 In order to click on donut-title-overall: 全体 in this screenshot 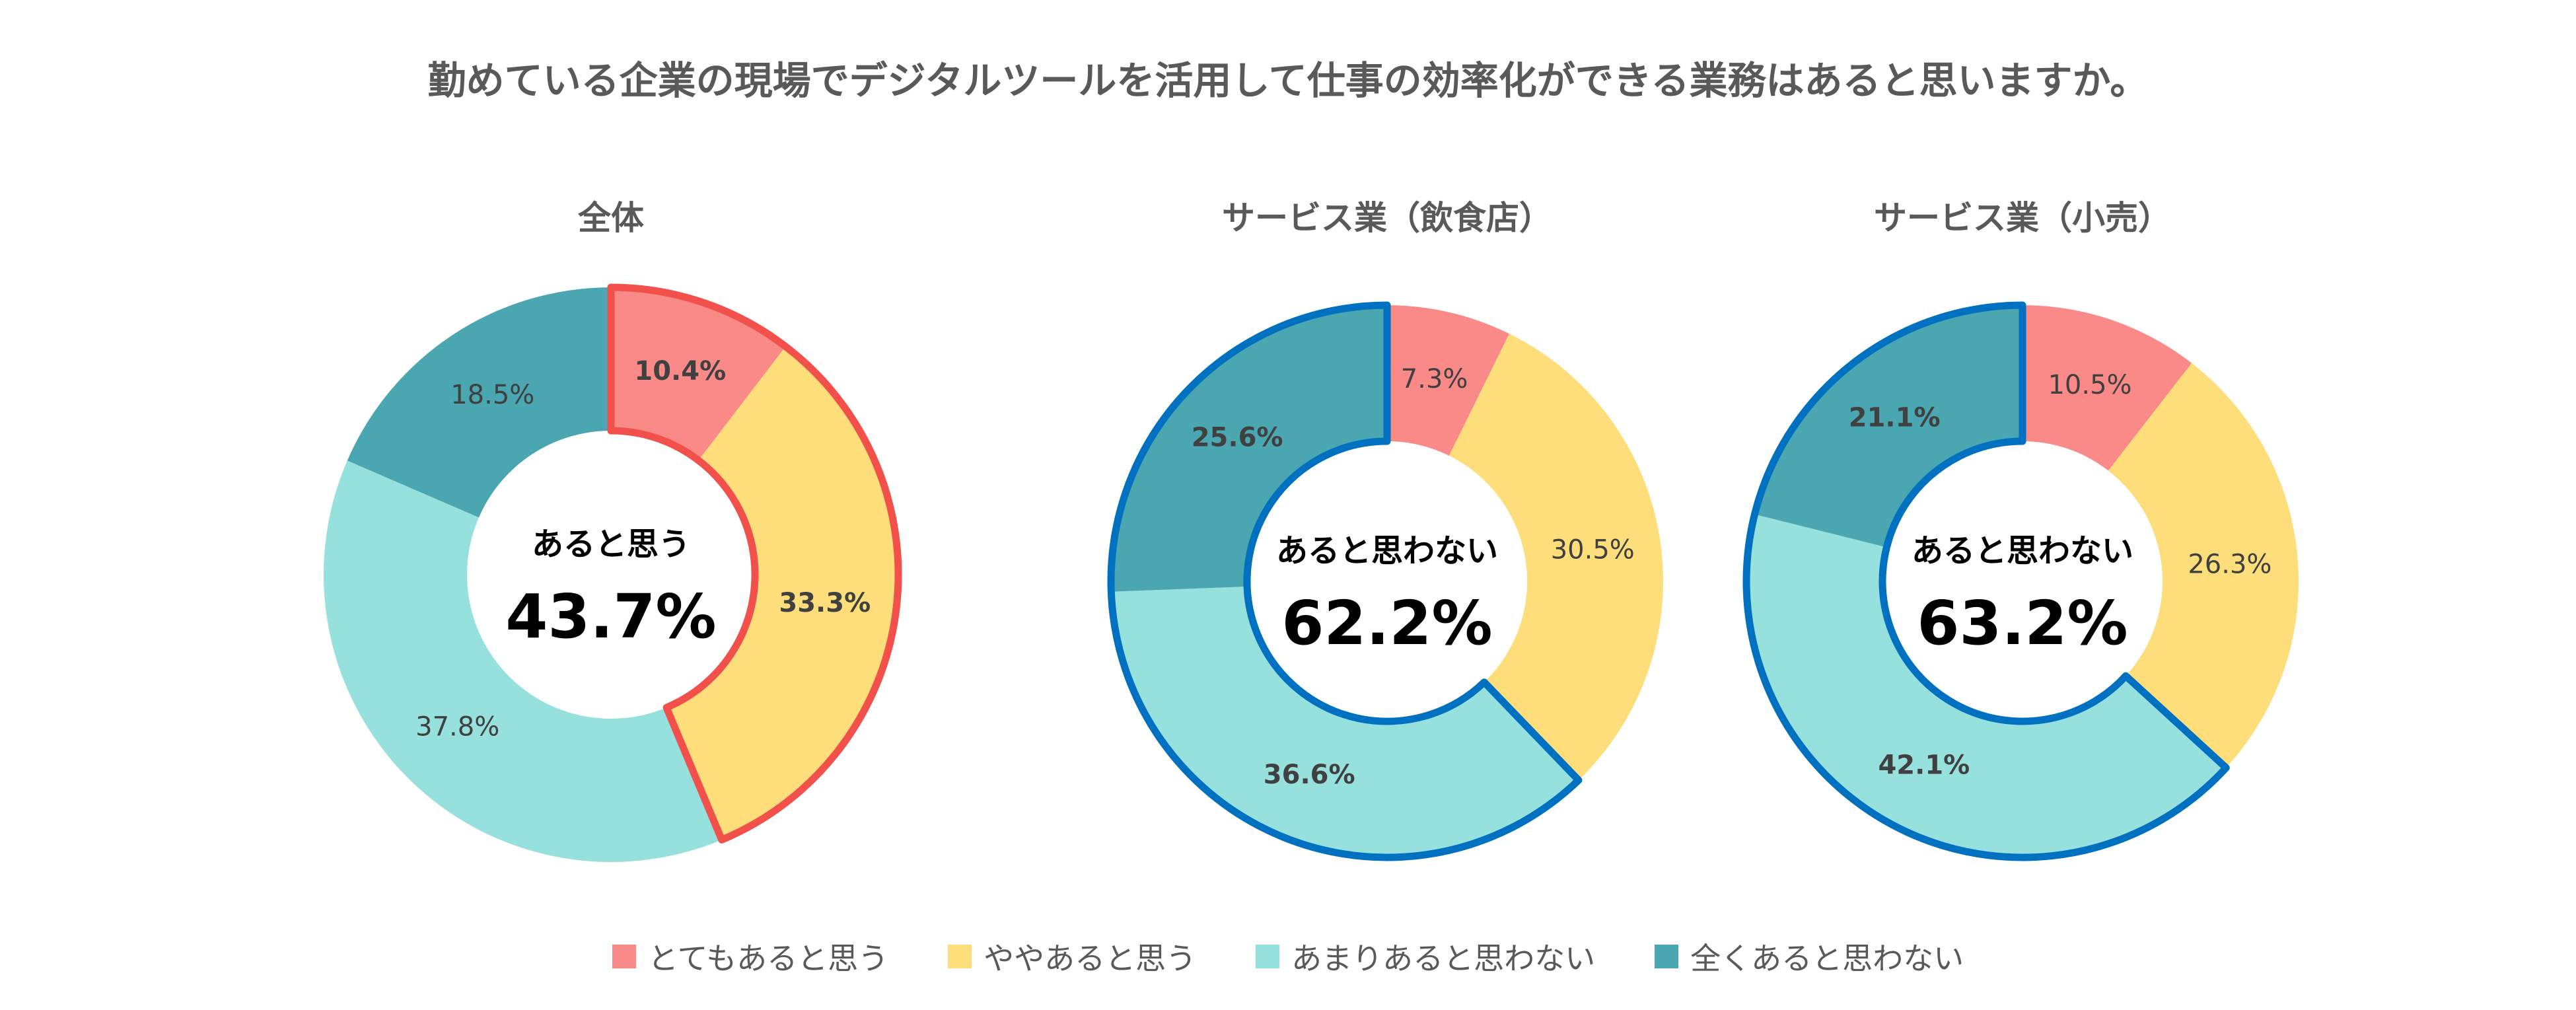, I will do `click(611, 218)`.